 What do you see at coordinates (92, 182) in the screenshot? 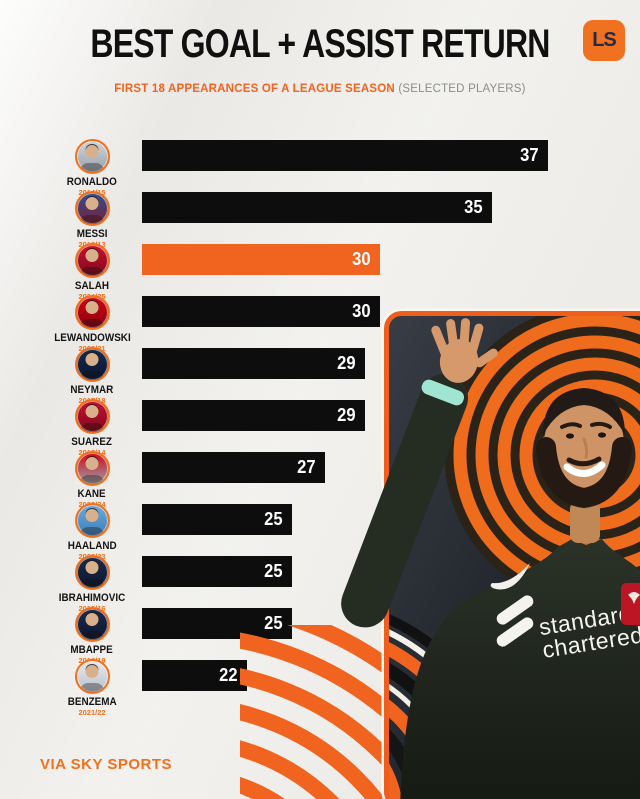
I see `player-name: RONALDO` at bounding box center [92, 182].